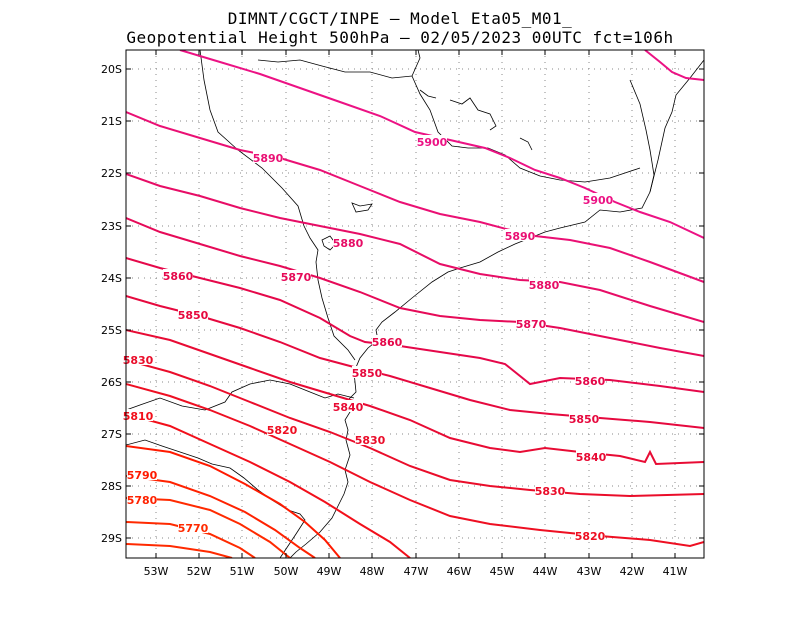 This screenshot has height=618, width=800. I want to click on lon-label-8: 45W, so click(502, 571).